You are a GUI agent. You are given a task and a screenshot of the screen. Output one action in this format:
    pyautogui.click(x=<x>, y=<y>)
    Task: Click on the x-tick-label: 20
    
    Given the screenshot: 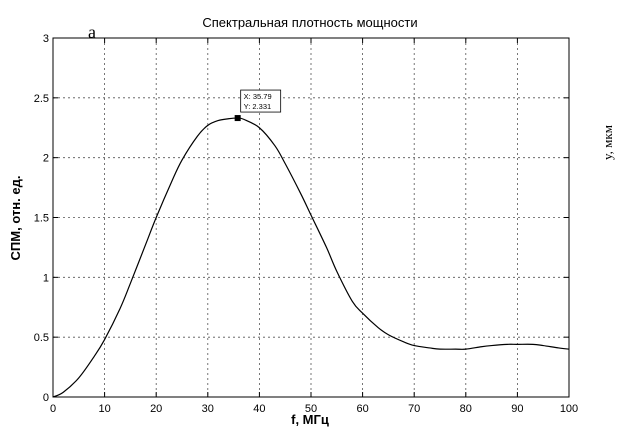 What is the action you would take?
    pyautogui.click(x=156, y=409)
    